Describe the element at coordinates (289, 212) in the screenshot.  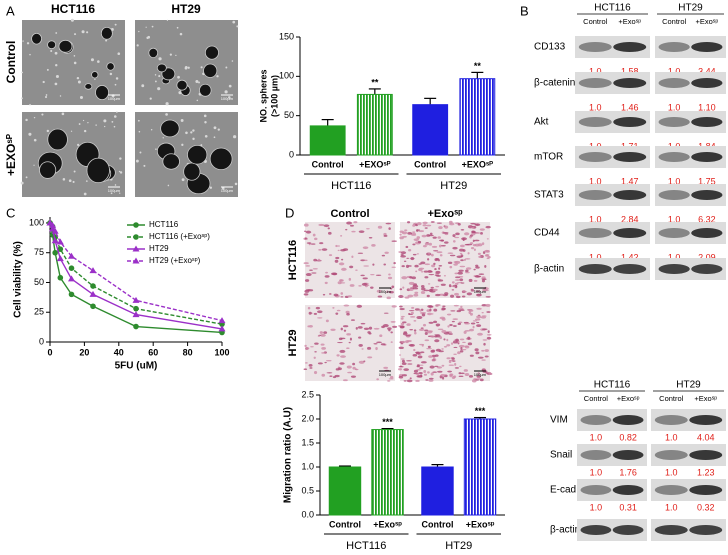
I see `panel-label: D` at that location.